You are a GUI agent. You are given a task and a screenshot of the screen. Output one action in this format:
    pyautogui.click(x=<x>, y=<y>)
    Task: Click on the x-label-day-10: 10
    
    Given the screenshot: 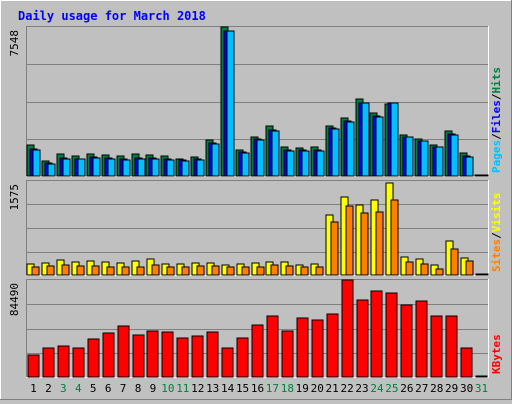 What is the action you would take?
    pyautogui.click(x=167, y=388)
    